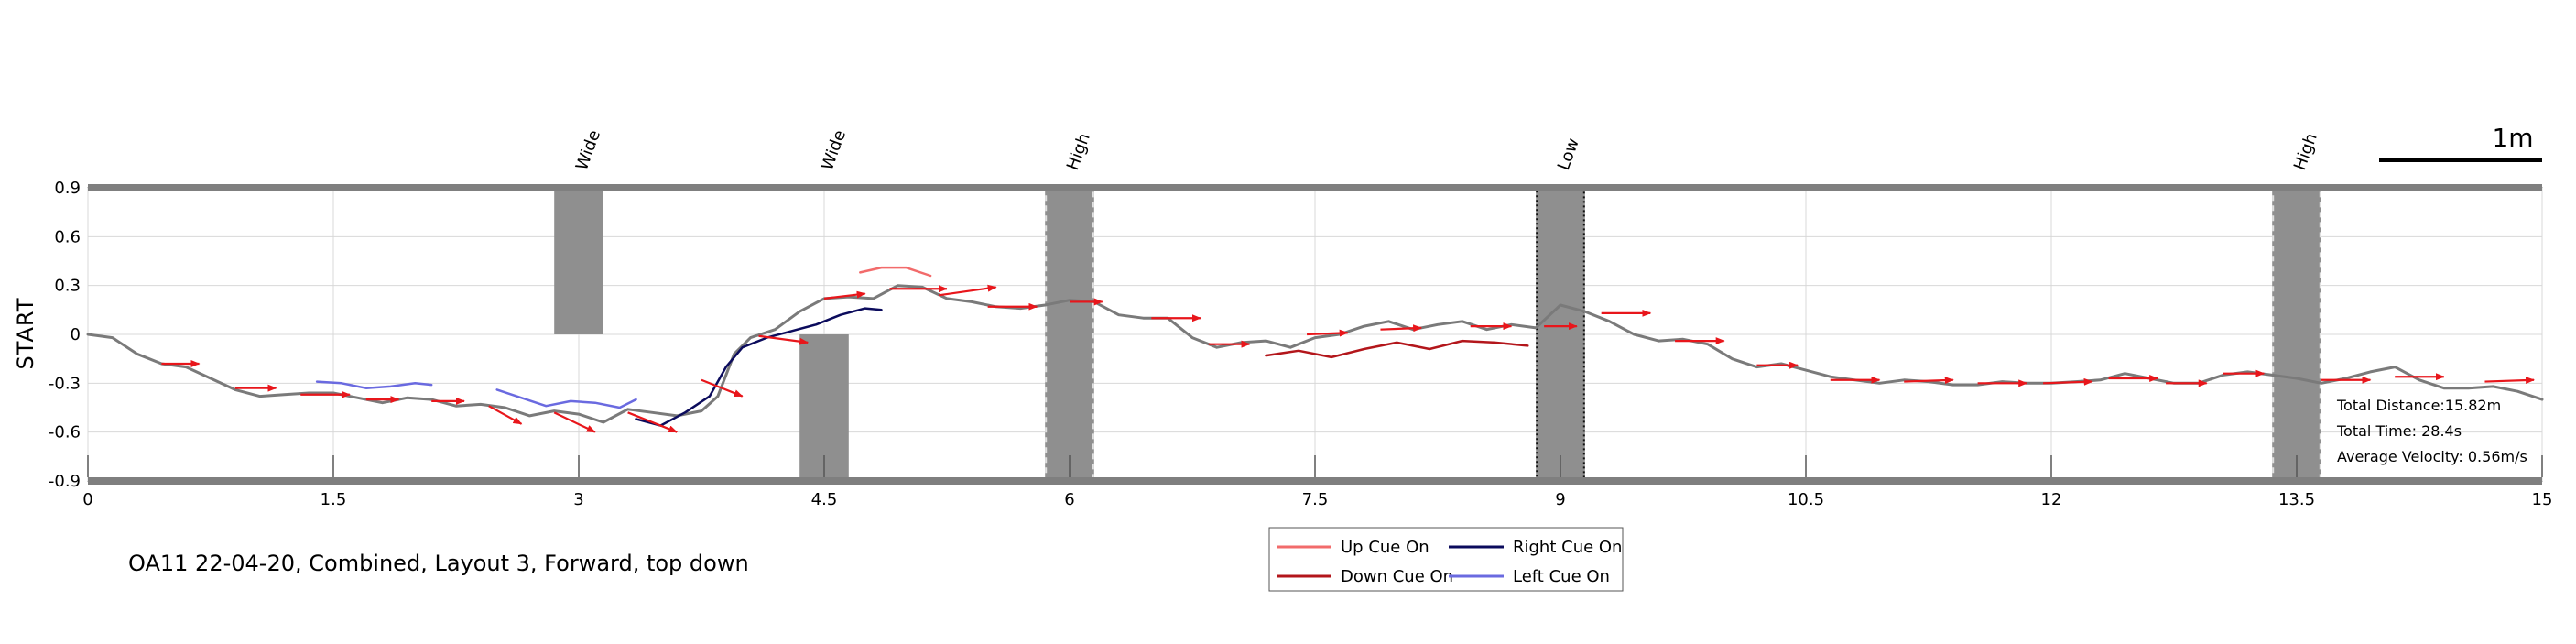 This screenshot has height=644, width=2576. What do you see at coordinates (67, 287) in the screenshot?
I see `y-tick-label: 0.3` at bounding box center [67, 287].